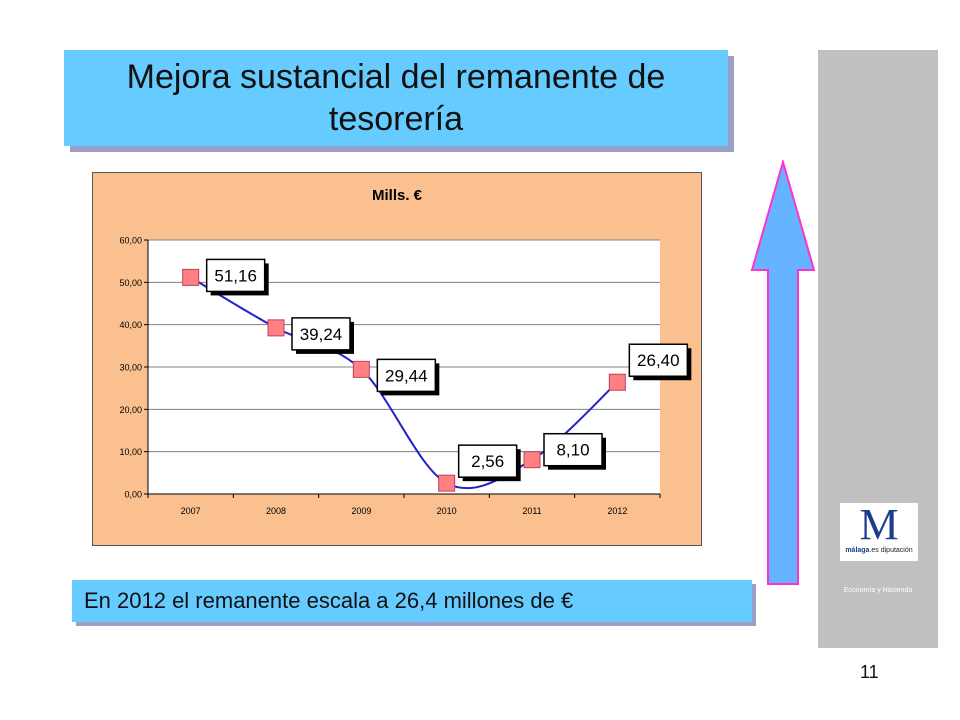 This screenshot has width=960, height=720. What do you see at coordinates (130, 283) in the screenshot?
I see `y-tick-label: 50,00` at bounding box center [130, 283].